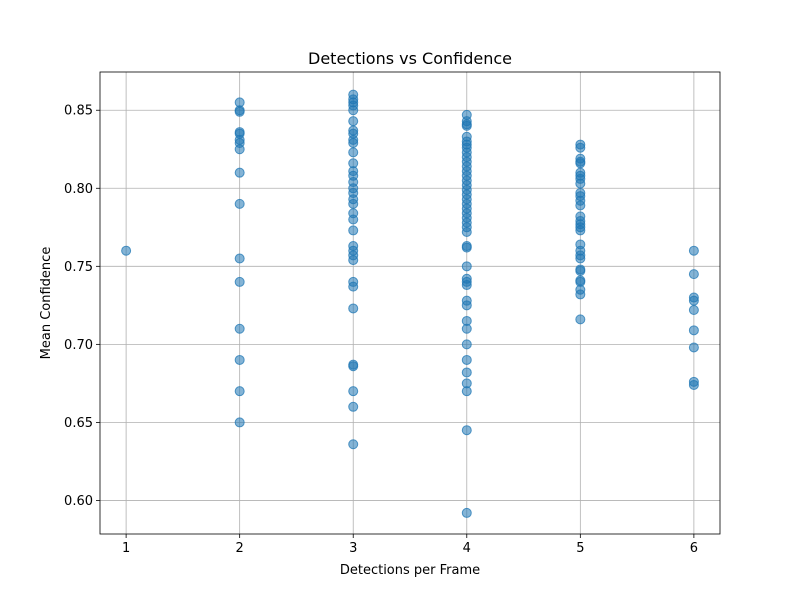 The image size is (800, 600). What do you see at coordinates (240, 548) in the screenshot?
I see `x-tick-label: 2` at bounding box center [240, 548].